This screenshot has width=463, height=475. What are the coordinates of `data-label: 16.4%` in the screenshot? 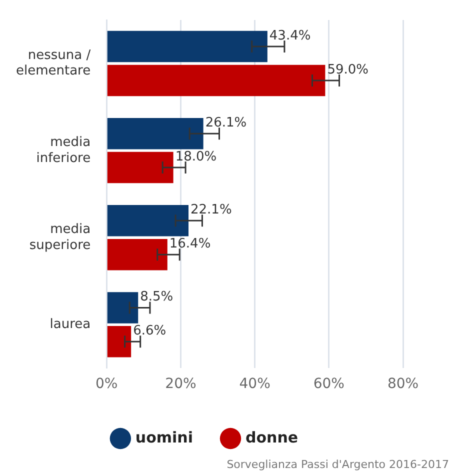 It's located at (190, 244).